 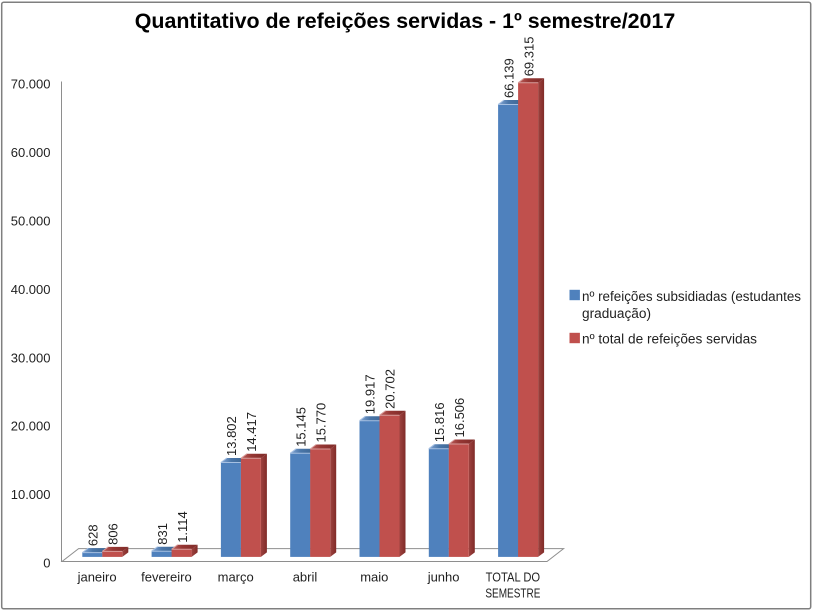 What do you see at coordinates (439, 422) in the screenshot?
I see `svg-text: 15.816` at bounding box center [439, 422].